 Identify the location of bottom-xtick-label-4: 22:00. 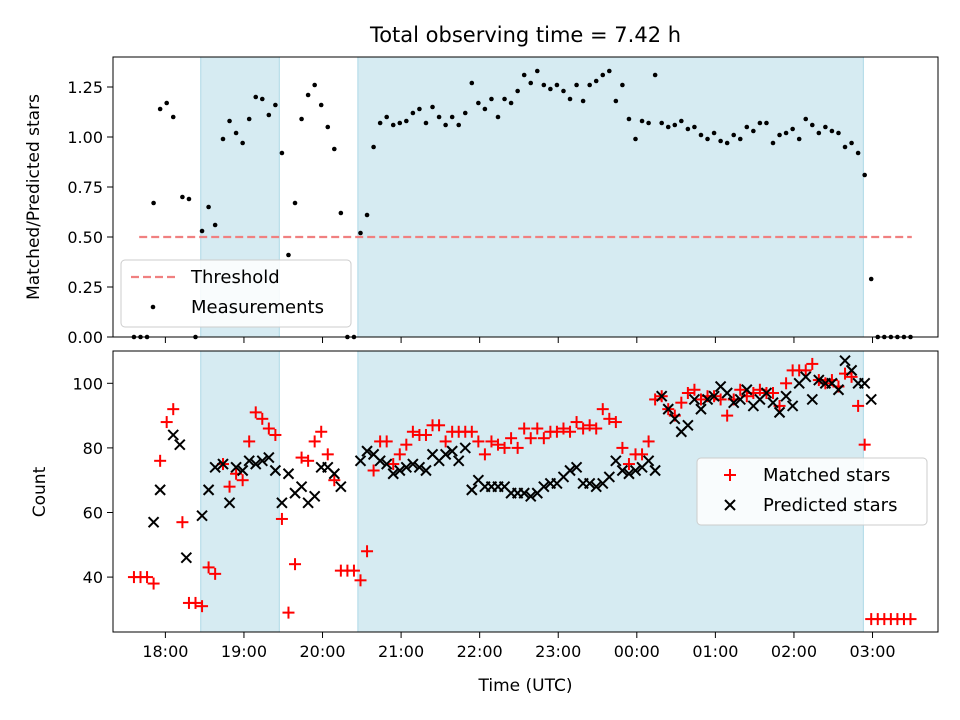
(480, 651).